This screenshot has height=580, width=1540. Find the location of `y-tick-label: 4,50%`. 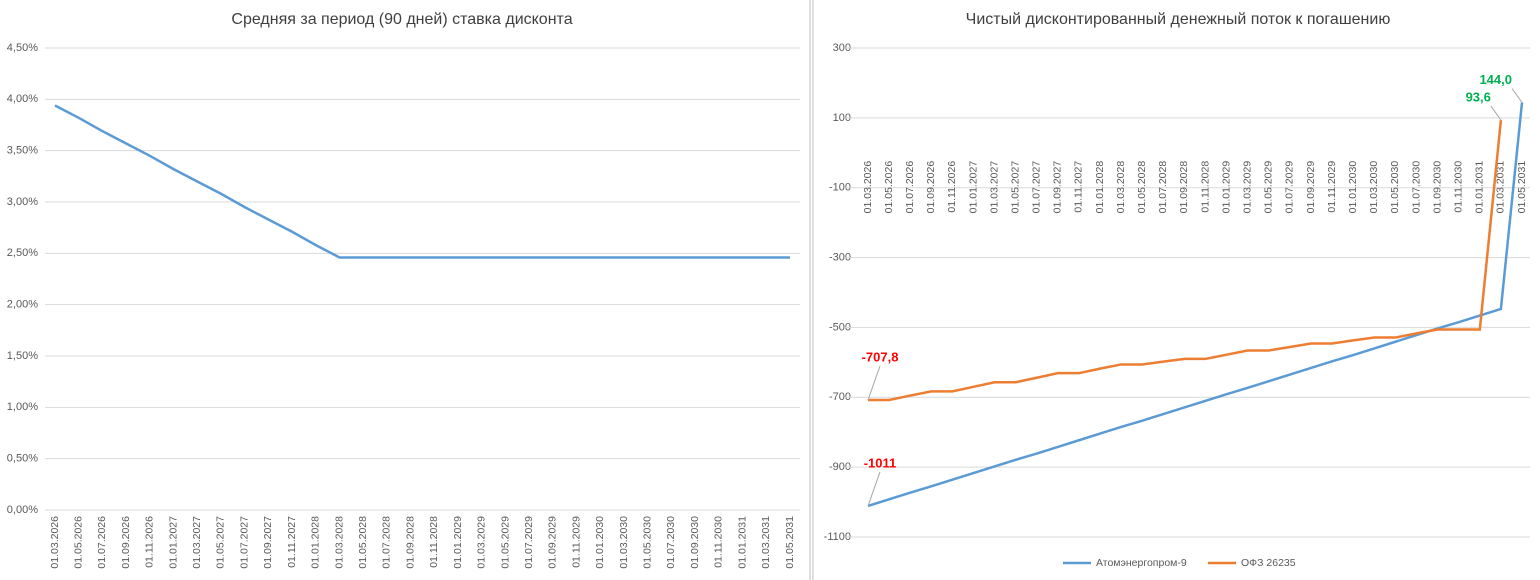

y-tick-label: 4,50% is located at coordinates (22, 48).